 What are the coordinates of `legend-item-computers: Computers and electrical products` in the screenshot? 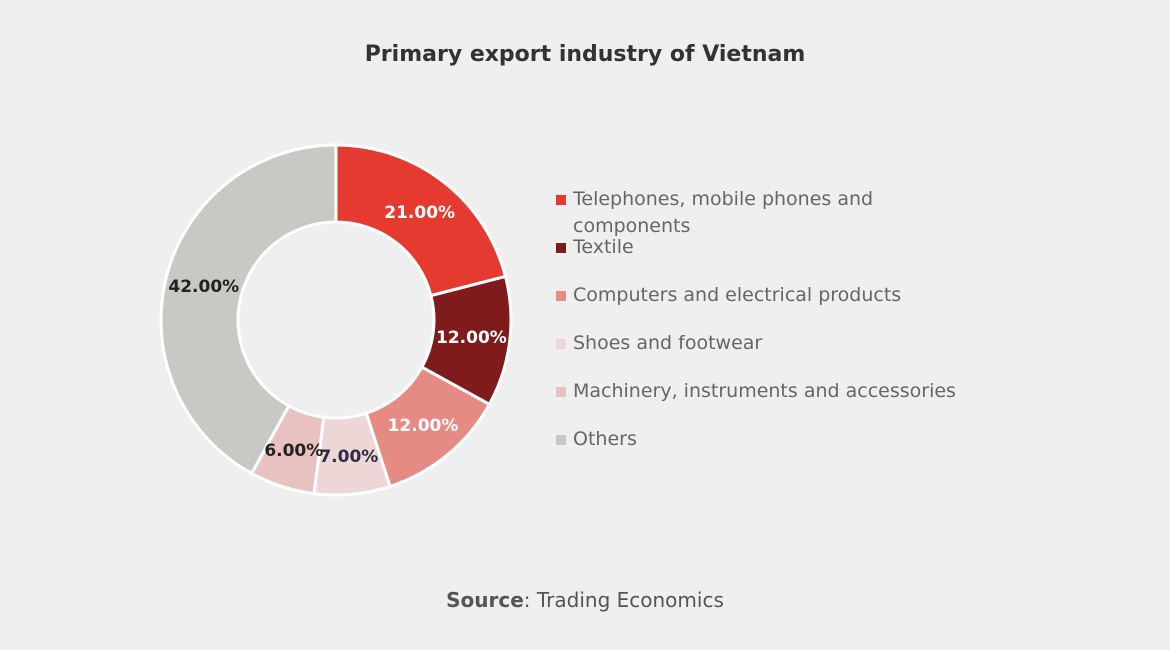 It's located at (766, 295).